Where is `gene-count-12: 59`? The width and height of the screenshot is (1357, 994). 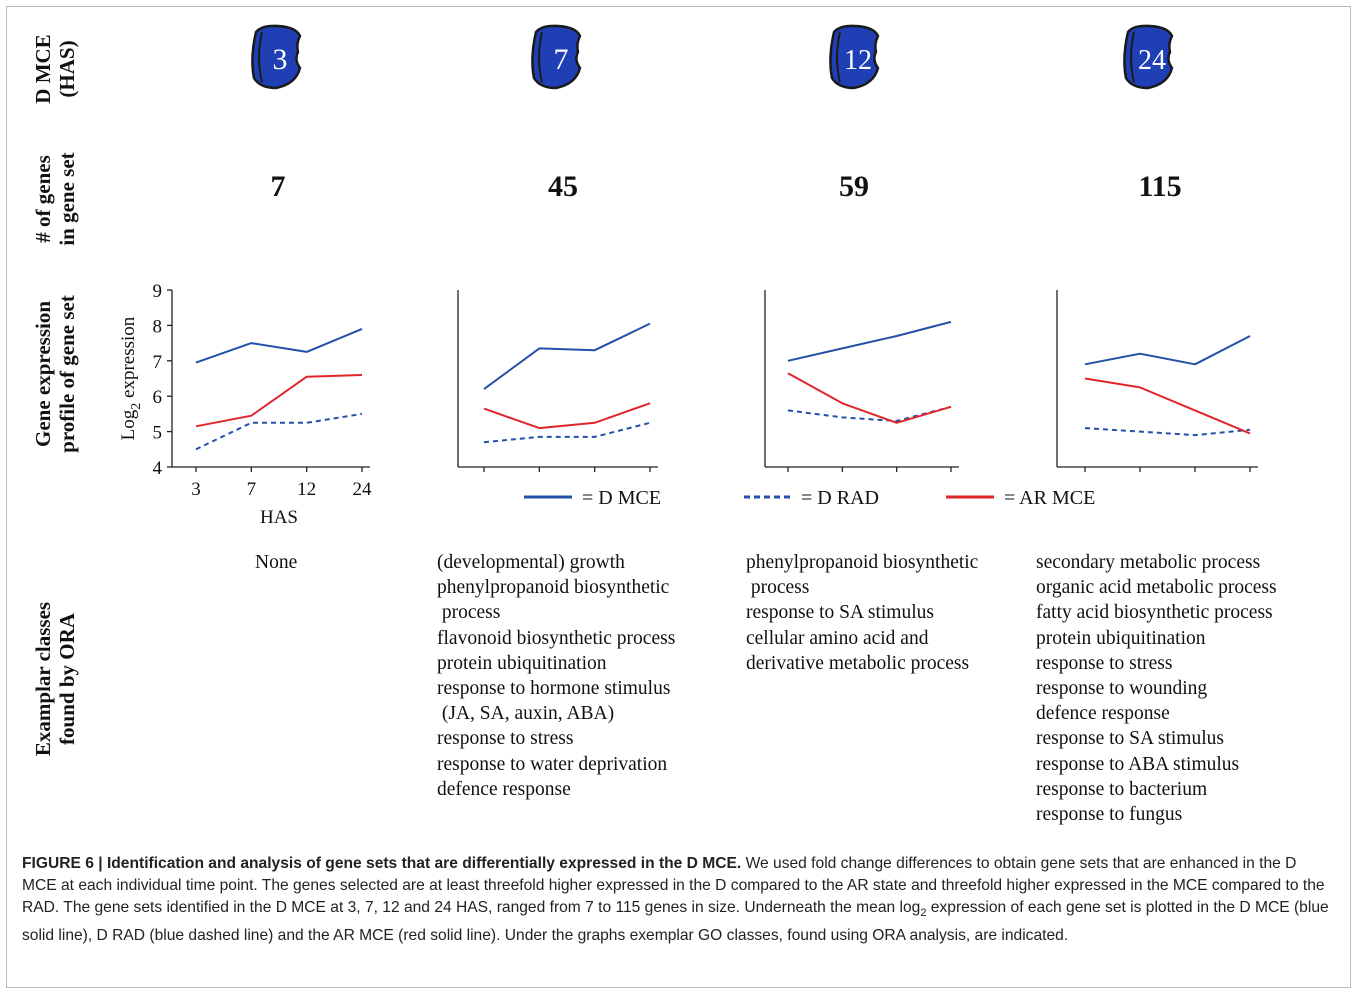 gene-count-12: 59 is located at coordinates (854, 186).